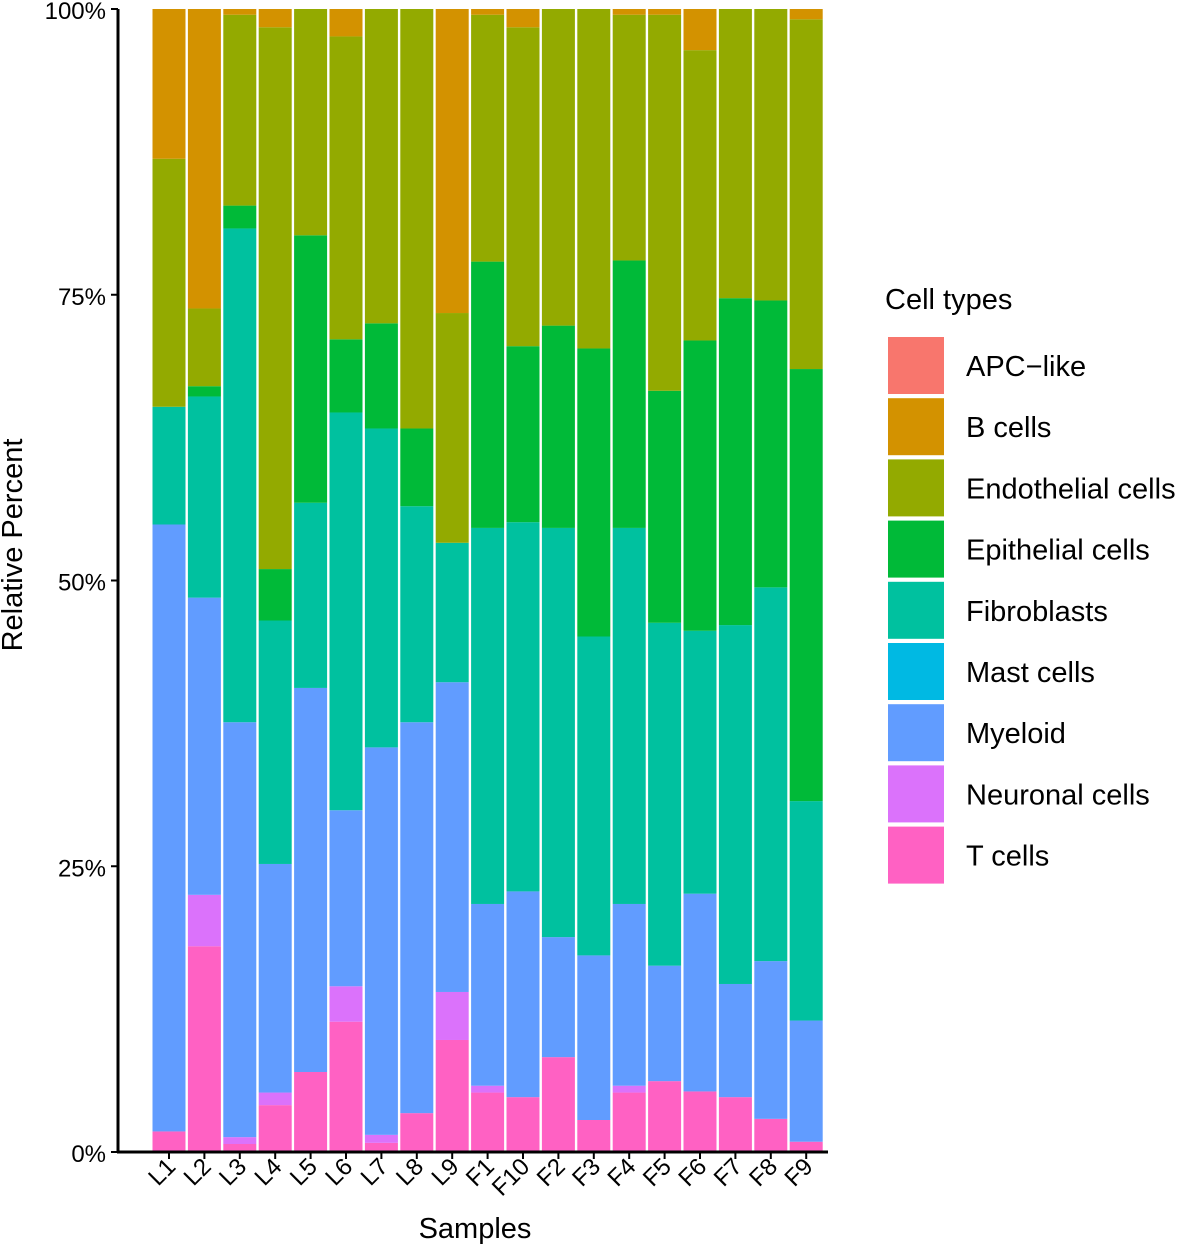  What do you see at coordinates (311, 369) in the screenshot?
I see `bar-segment-L5-epithelial-cells` at bounding box center [311, 369].